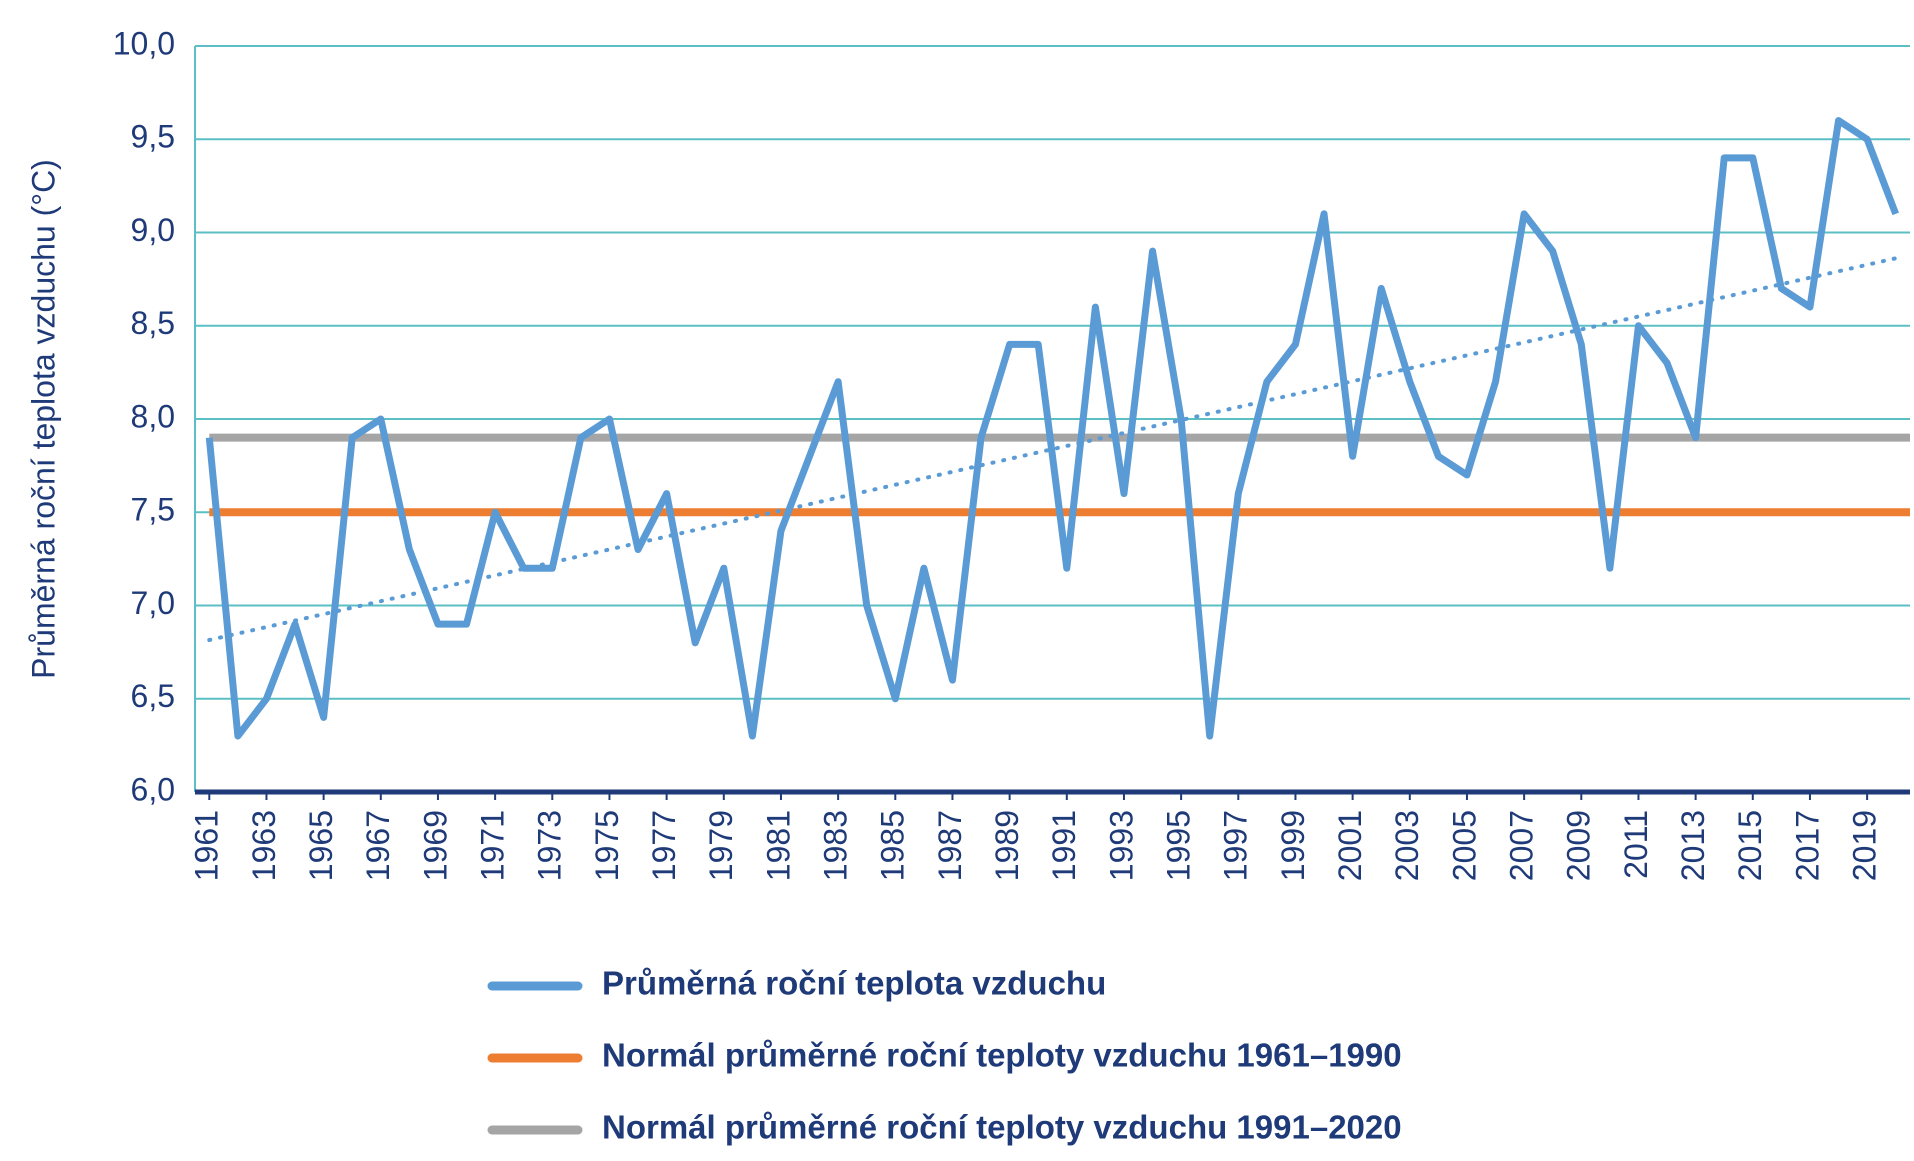  Describe the element at coordinates (493, 845) in the screenshot. I see `x-tick-label: 1971` at that location.